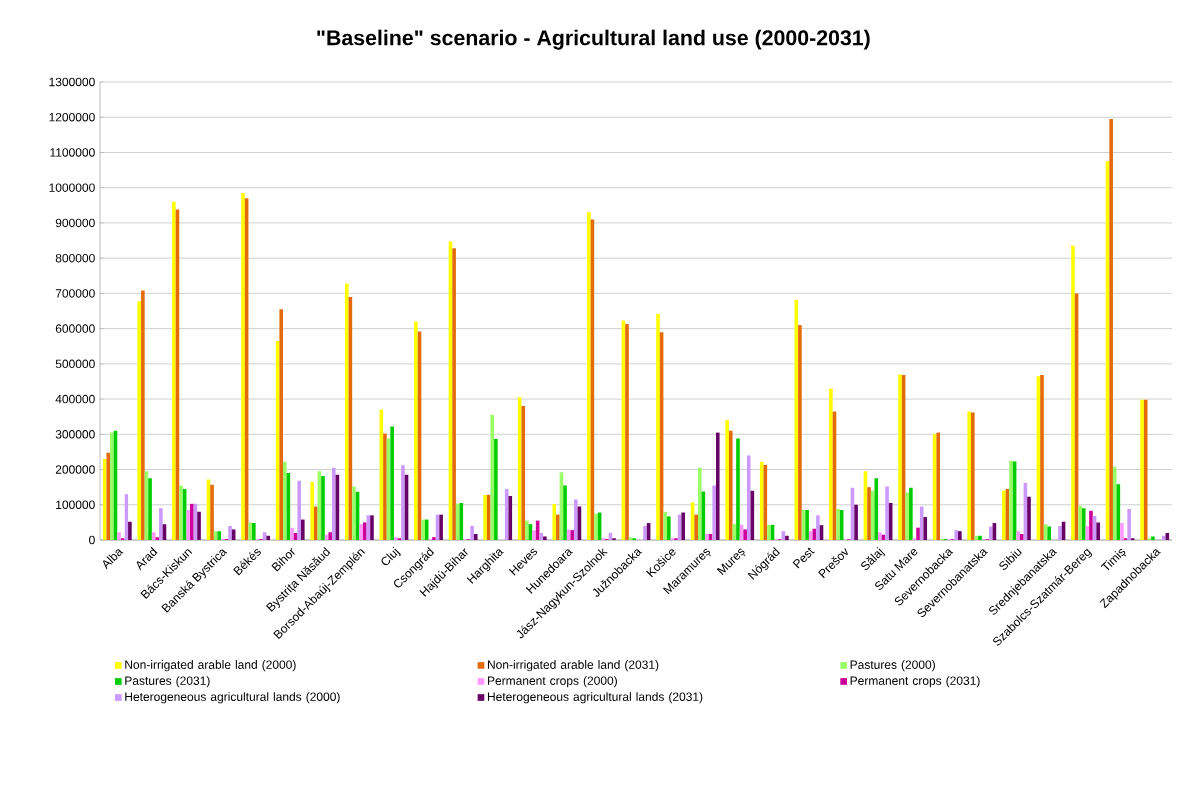  What do you see at coordinates (72, 117) in the screenshot?
I see `y-tick-label: 1200000` at bounding box center [72, 117].